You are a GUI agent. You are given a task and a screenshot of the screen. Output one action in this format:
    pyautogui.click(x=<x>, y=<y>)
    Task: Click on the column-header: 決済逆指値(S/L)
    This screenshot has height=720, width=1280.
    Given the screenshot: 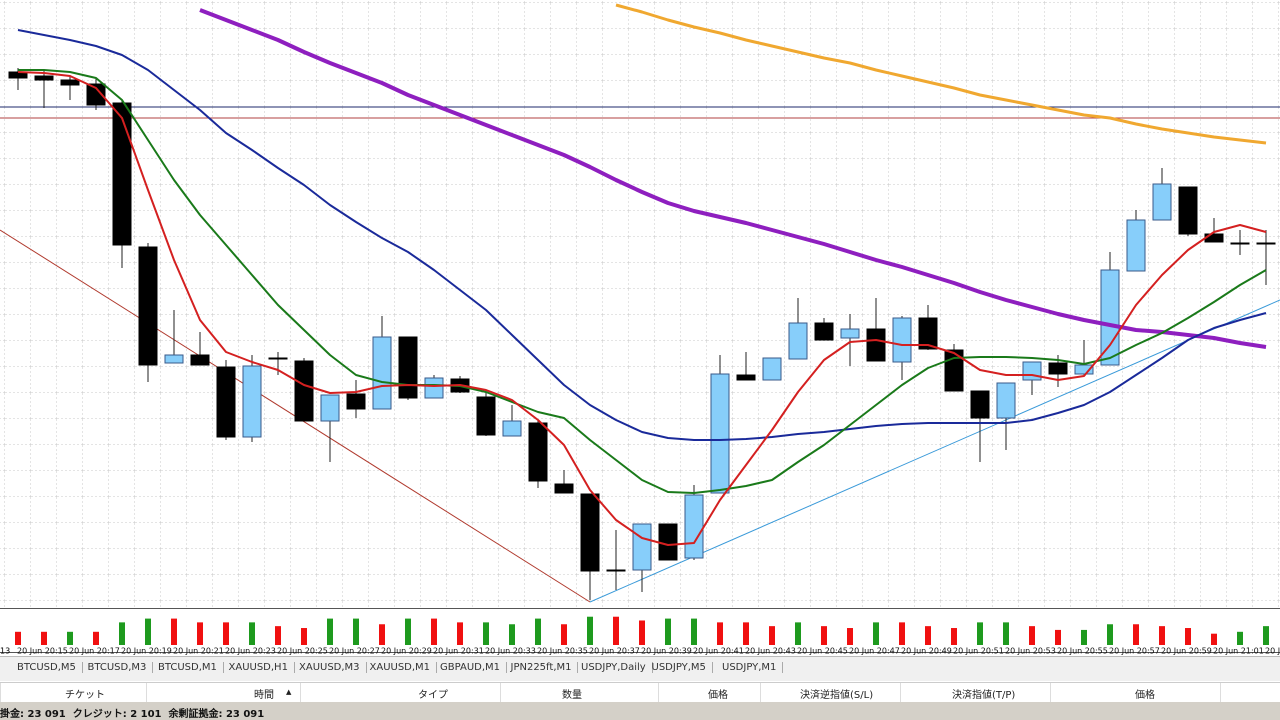 What is the action you would take?
    pyautogui.click(x=837, y=695)
    